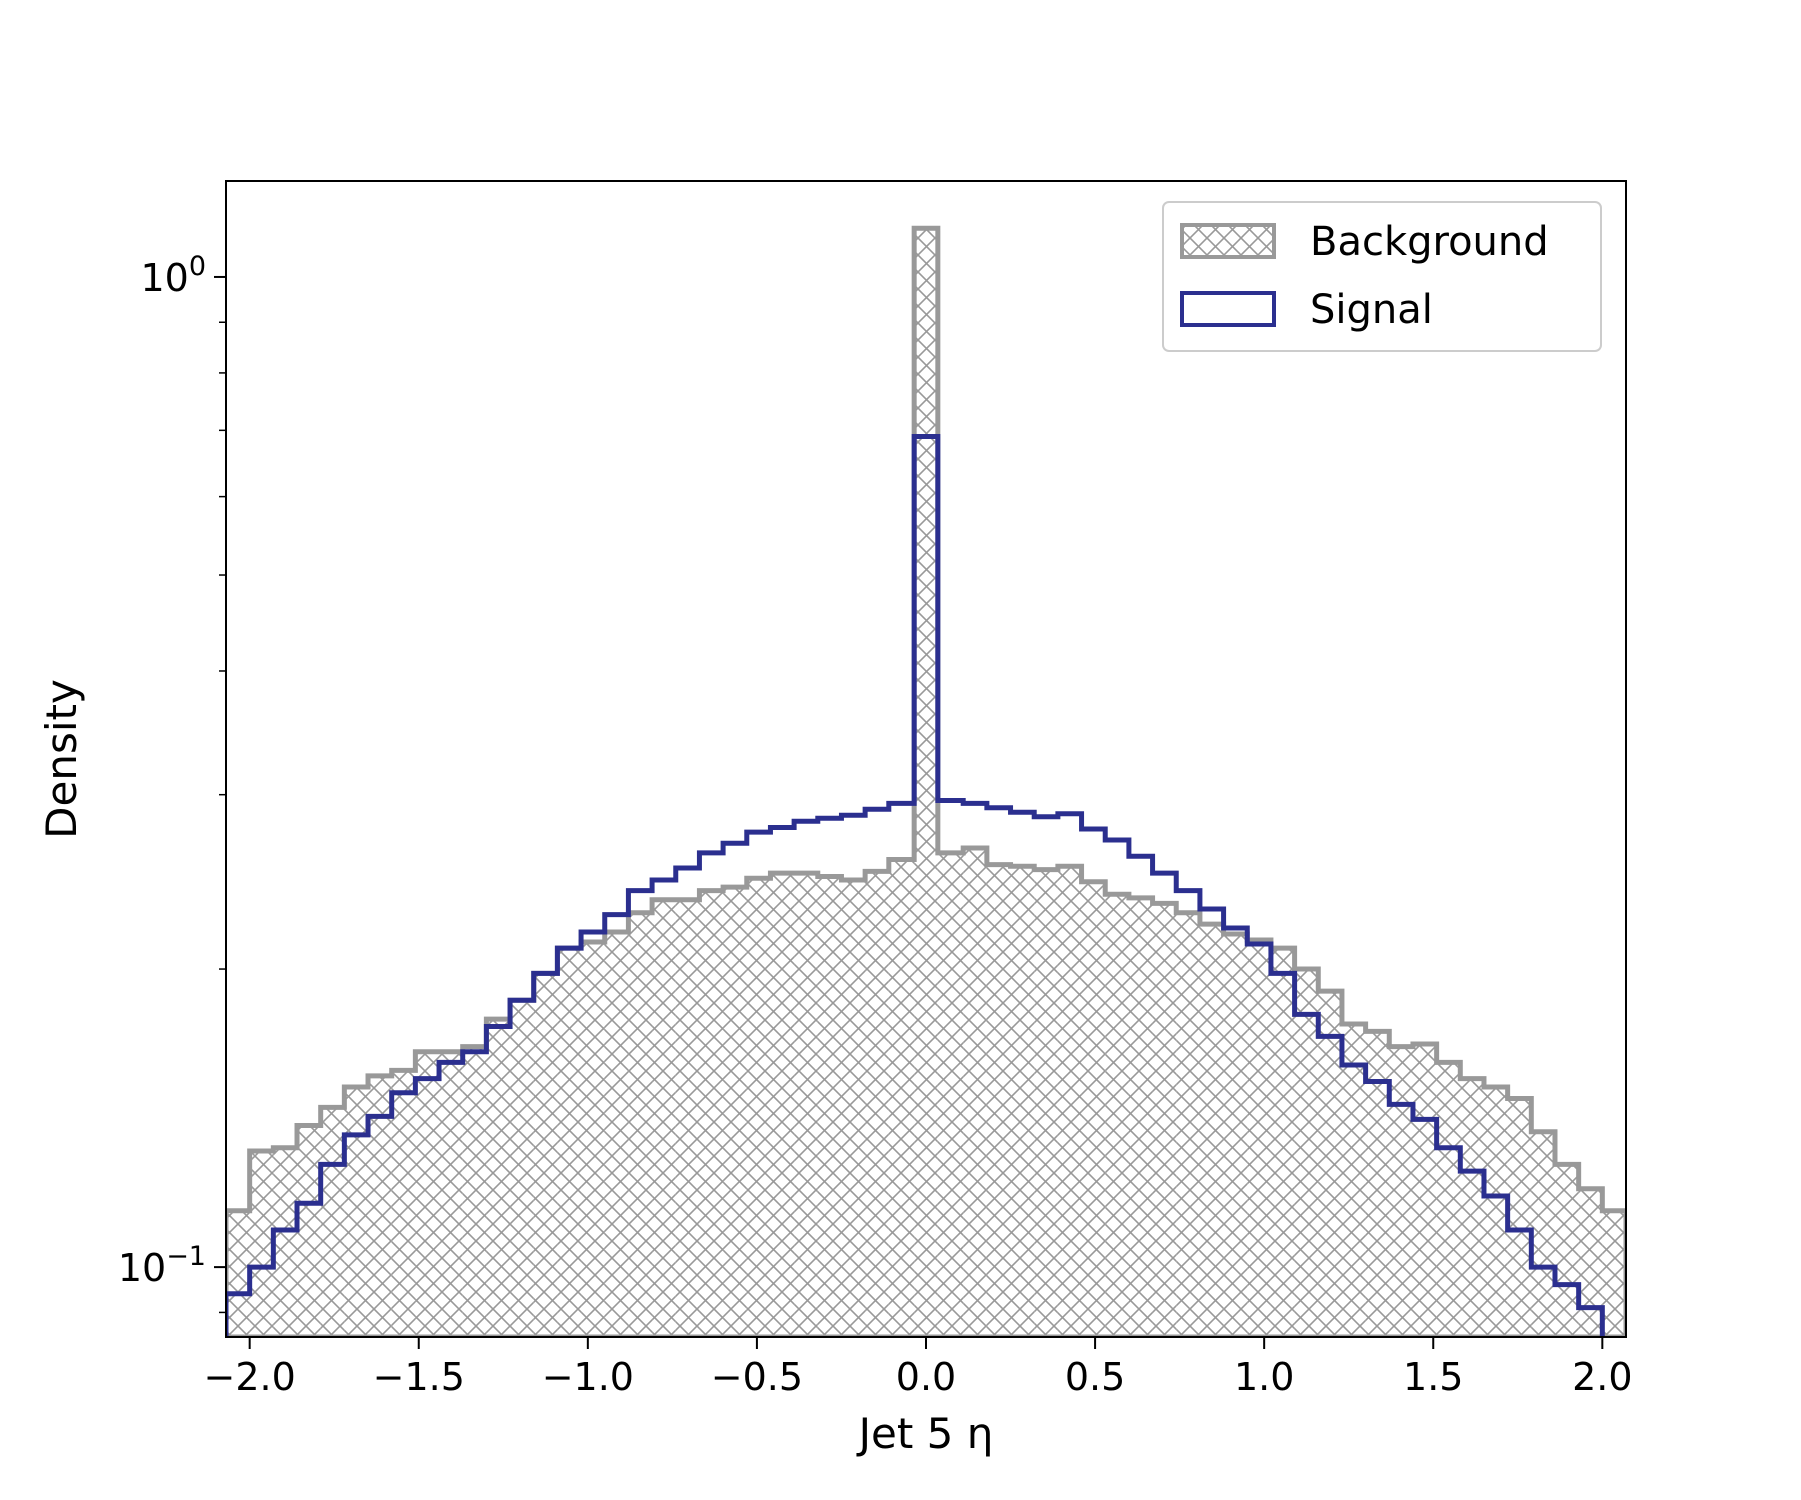  What do you see at coordinates (588, 1377) in the screenshot?
I see `x-tick-label: −1.0` at bounding box center [588, 1377].